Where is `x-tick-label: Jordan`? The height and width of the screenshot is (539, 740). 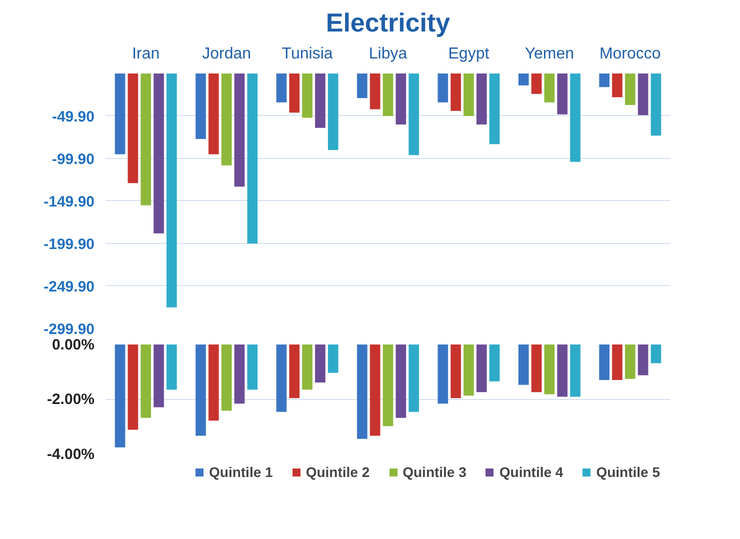
x-tick-label: Jordan is located at coordinates (227, 54).